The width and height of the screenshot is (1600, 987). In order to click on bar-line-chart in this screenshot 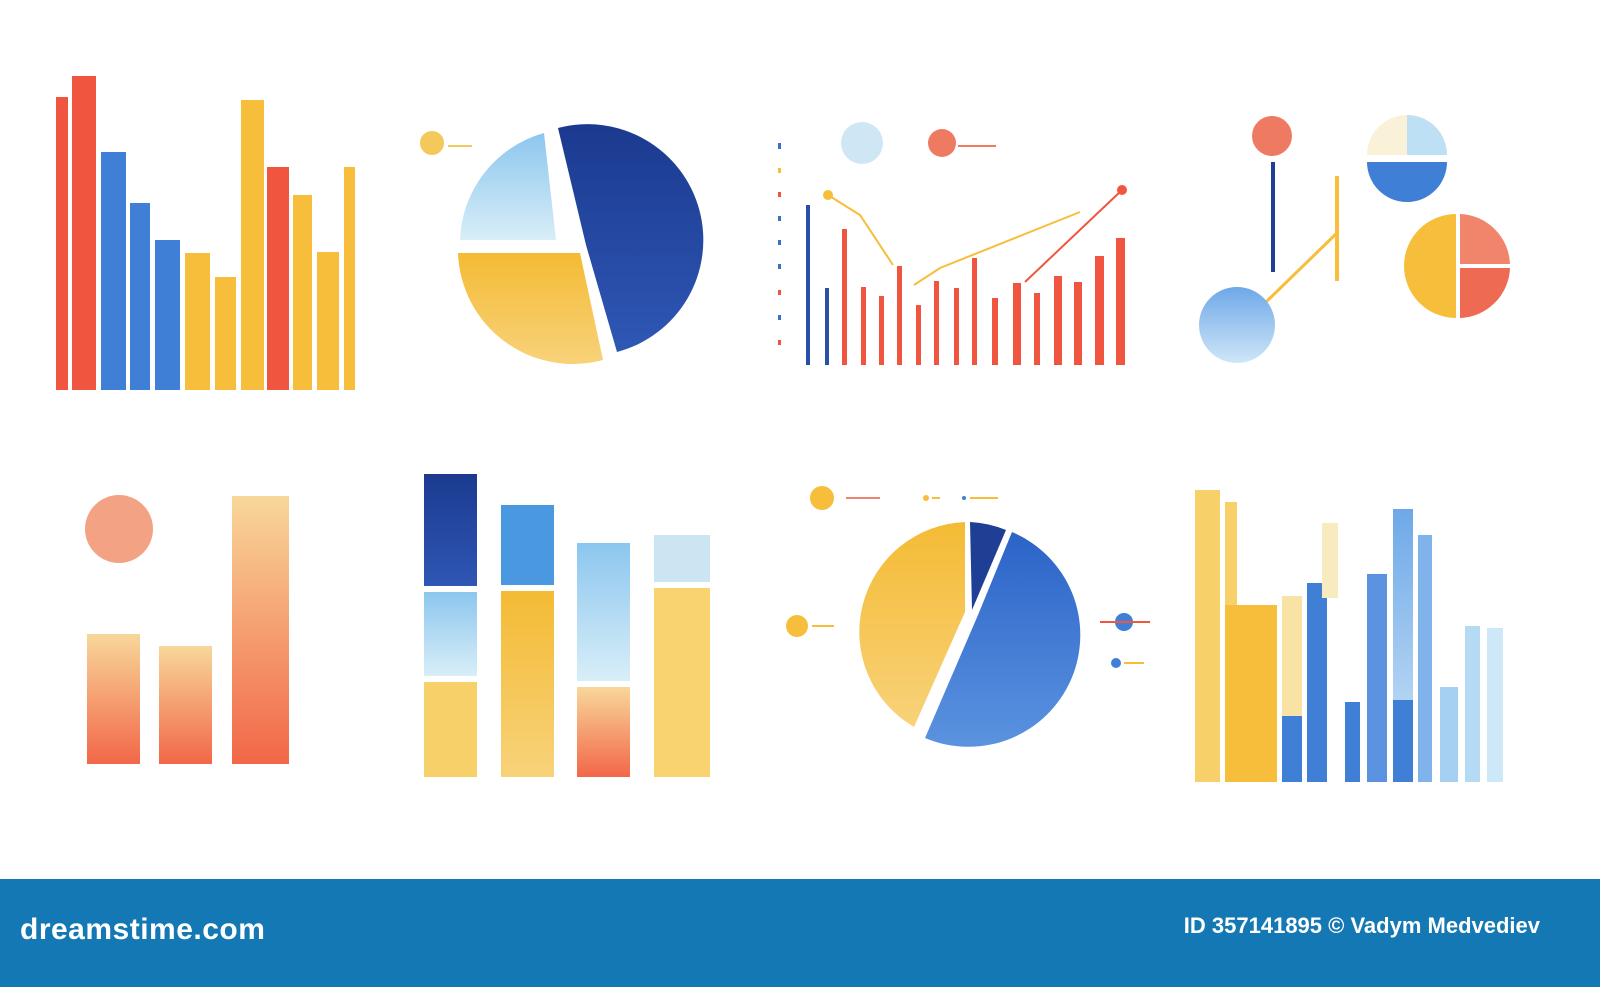, I will do `click(952, 243)`.